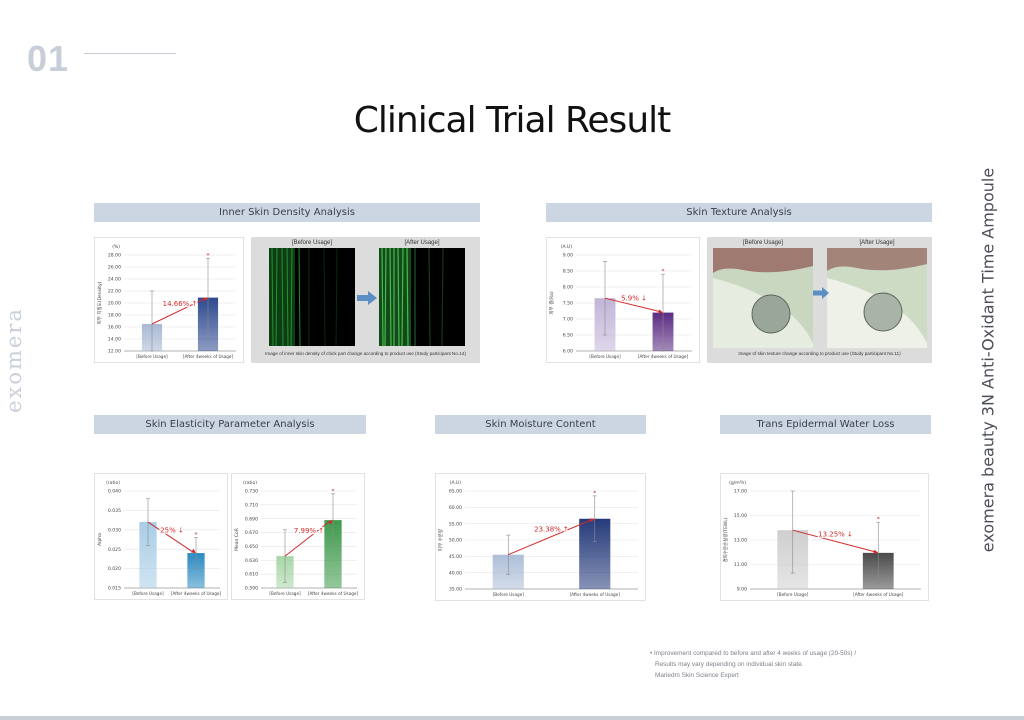 The width and height of the screenshot is (1024, 720). I want to click on chart-y-tick-label: 0.710, so click(251, 505).